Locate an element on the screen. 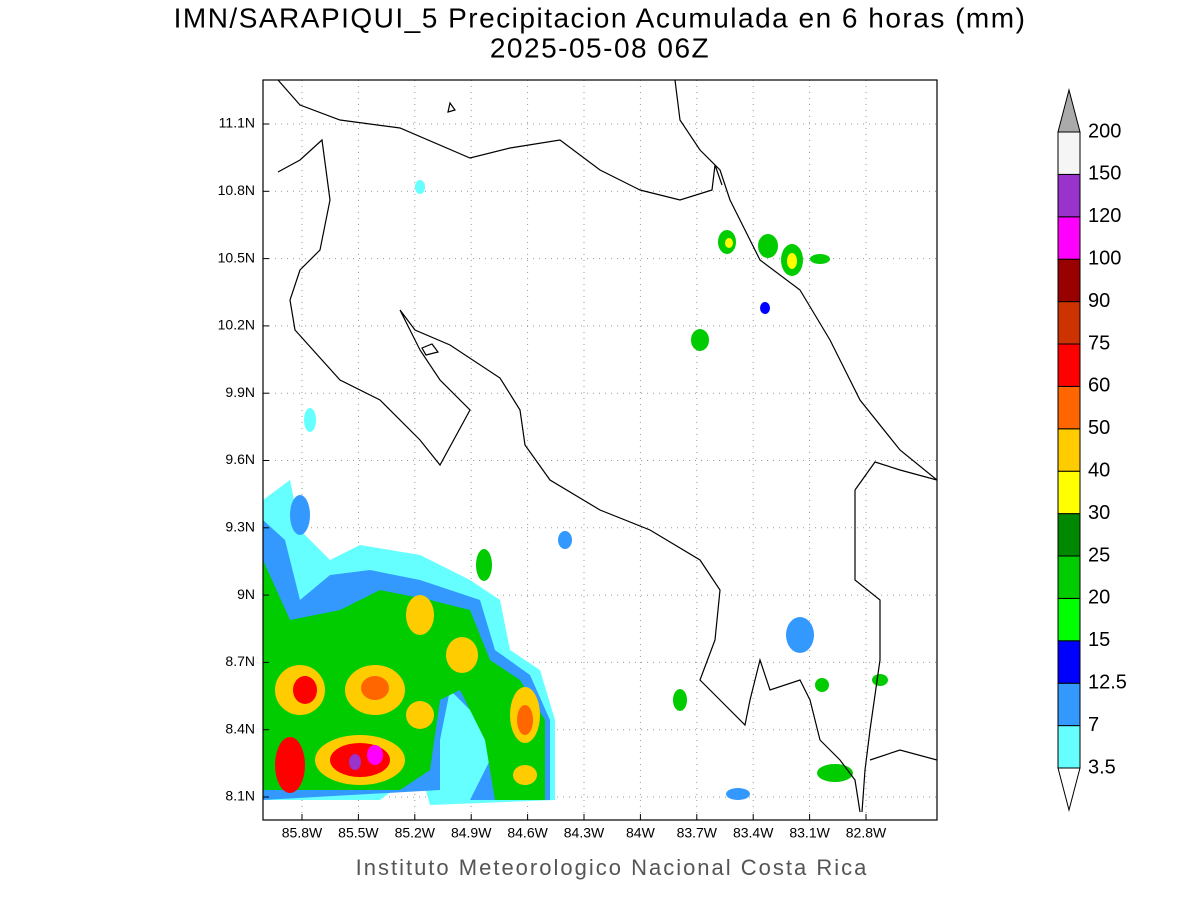 The height and width of the screenshot is (905, 1200). lon-tick-label: 85.8W is located at coordinates (302, 833).